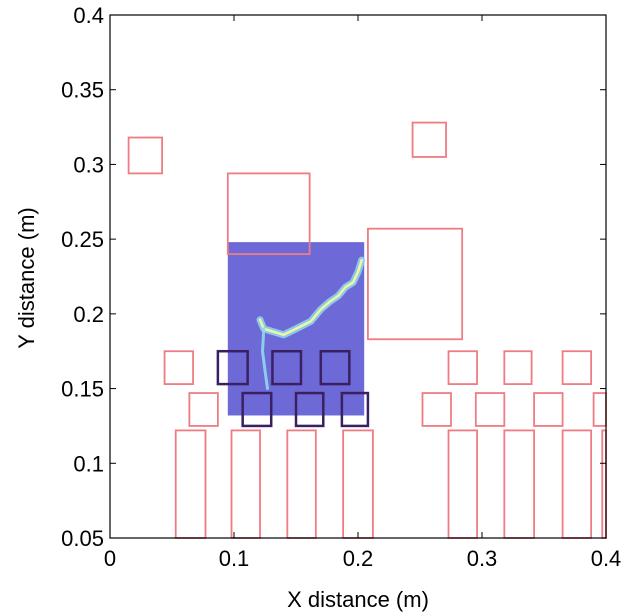 The height and width of the screenshot is (615, 628). I want to click on y-tick-label: 0.1, so click(88, 463).